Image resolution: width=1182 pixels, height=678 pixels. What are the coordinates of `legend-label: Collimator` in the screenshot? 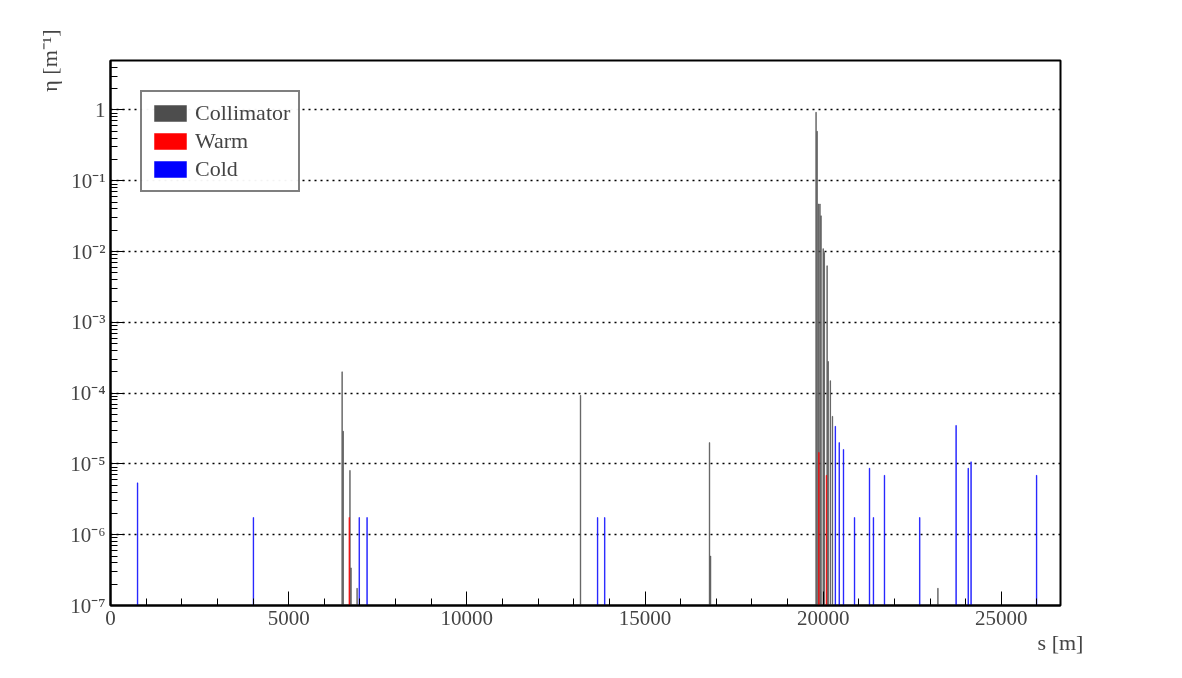 It's located at (243, 113).